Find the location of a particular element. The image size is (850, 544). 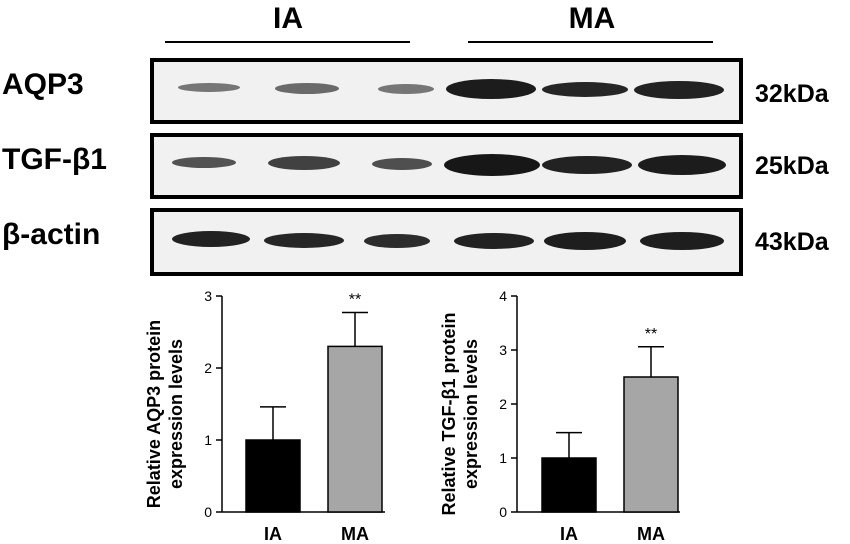

blot-panel-aqp3 is located at coordinates (446, 91).